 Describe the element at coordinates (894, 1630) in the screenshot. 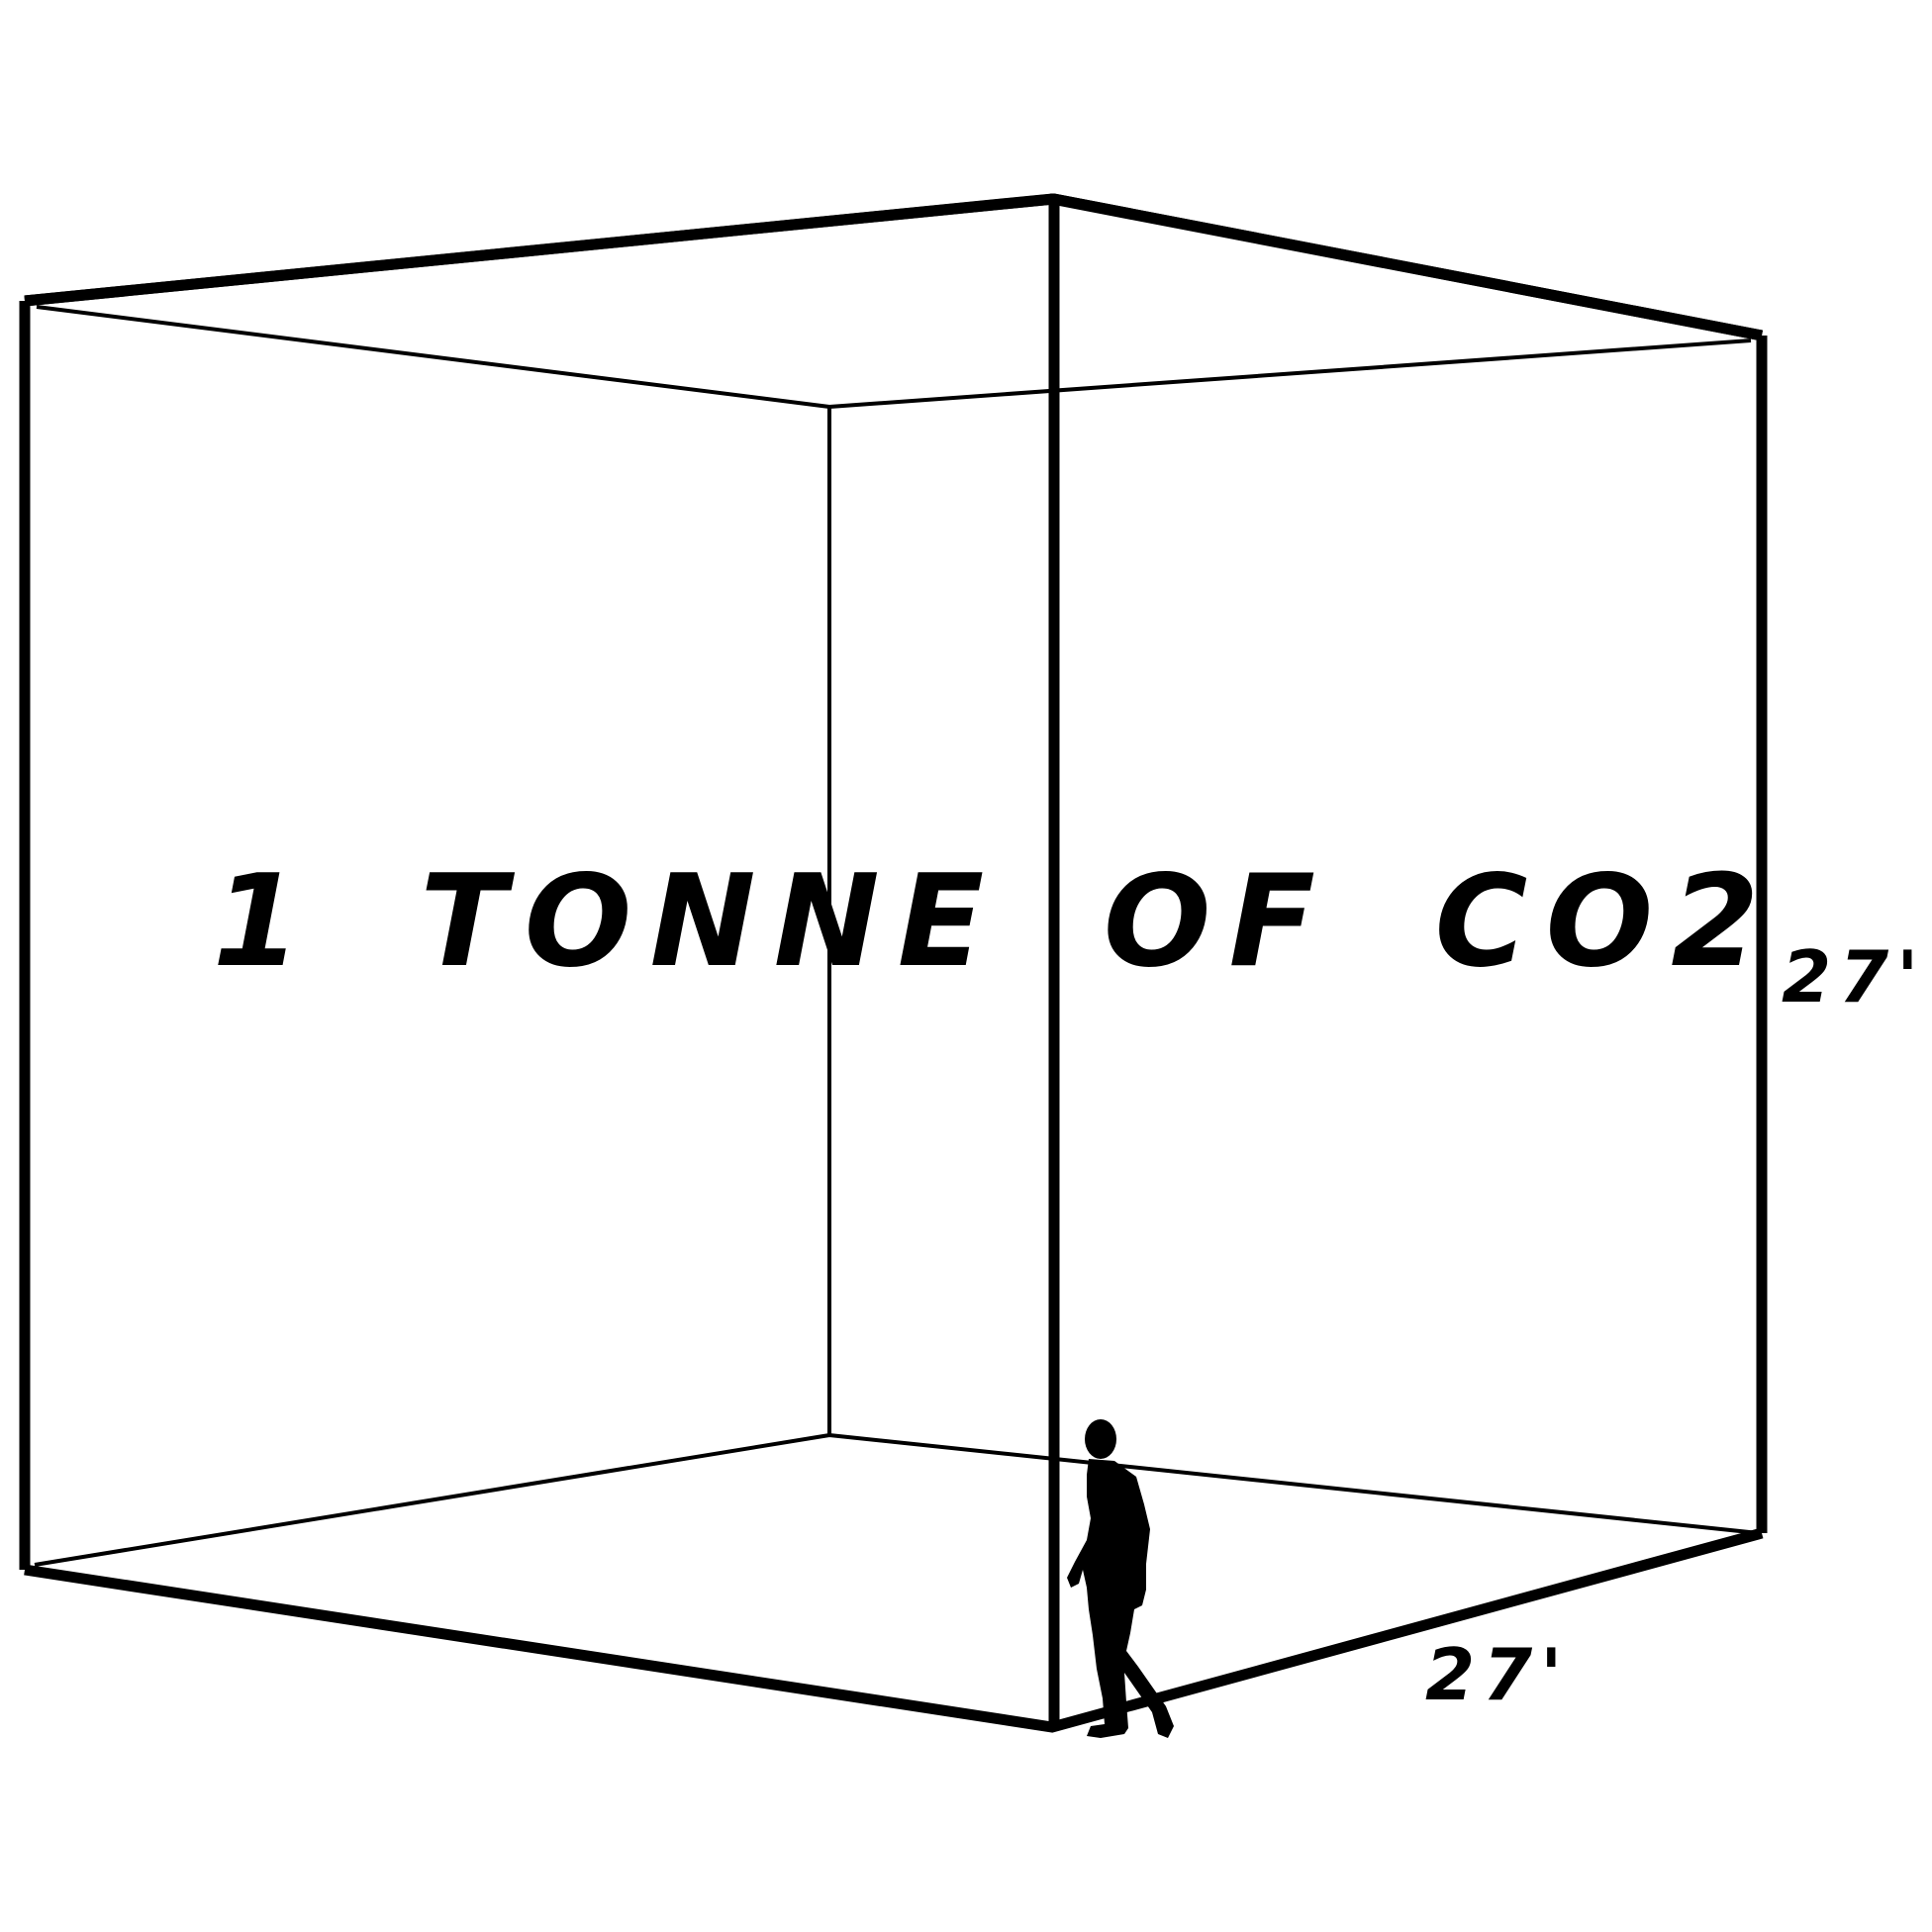

I see `front-bottom-edge` at that location.